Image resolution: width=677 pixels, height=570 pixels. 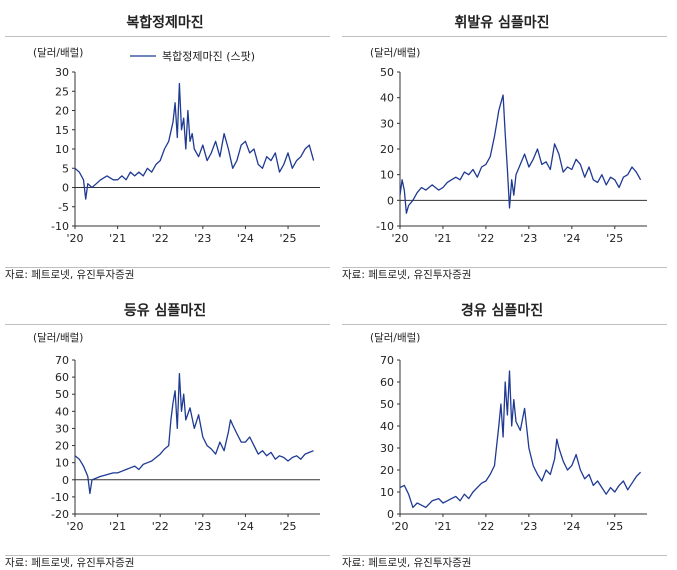 I want to click on y-tick-label: 15, so click(x=62, y=130).